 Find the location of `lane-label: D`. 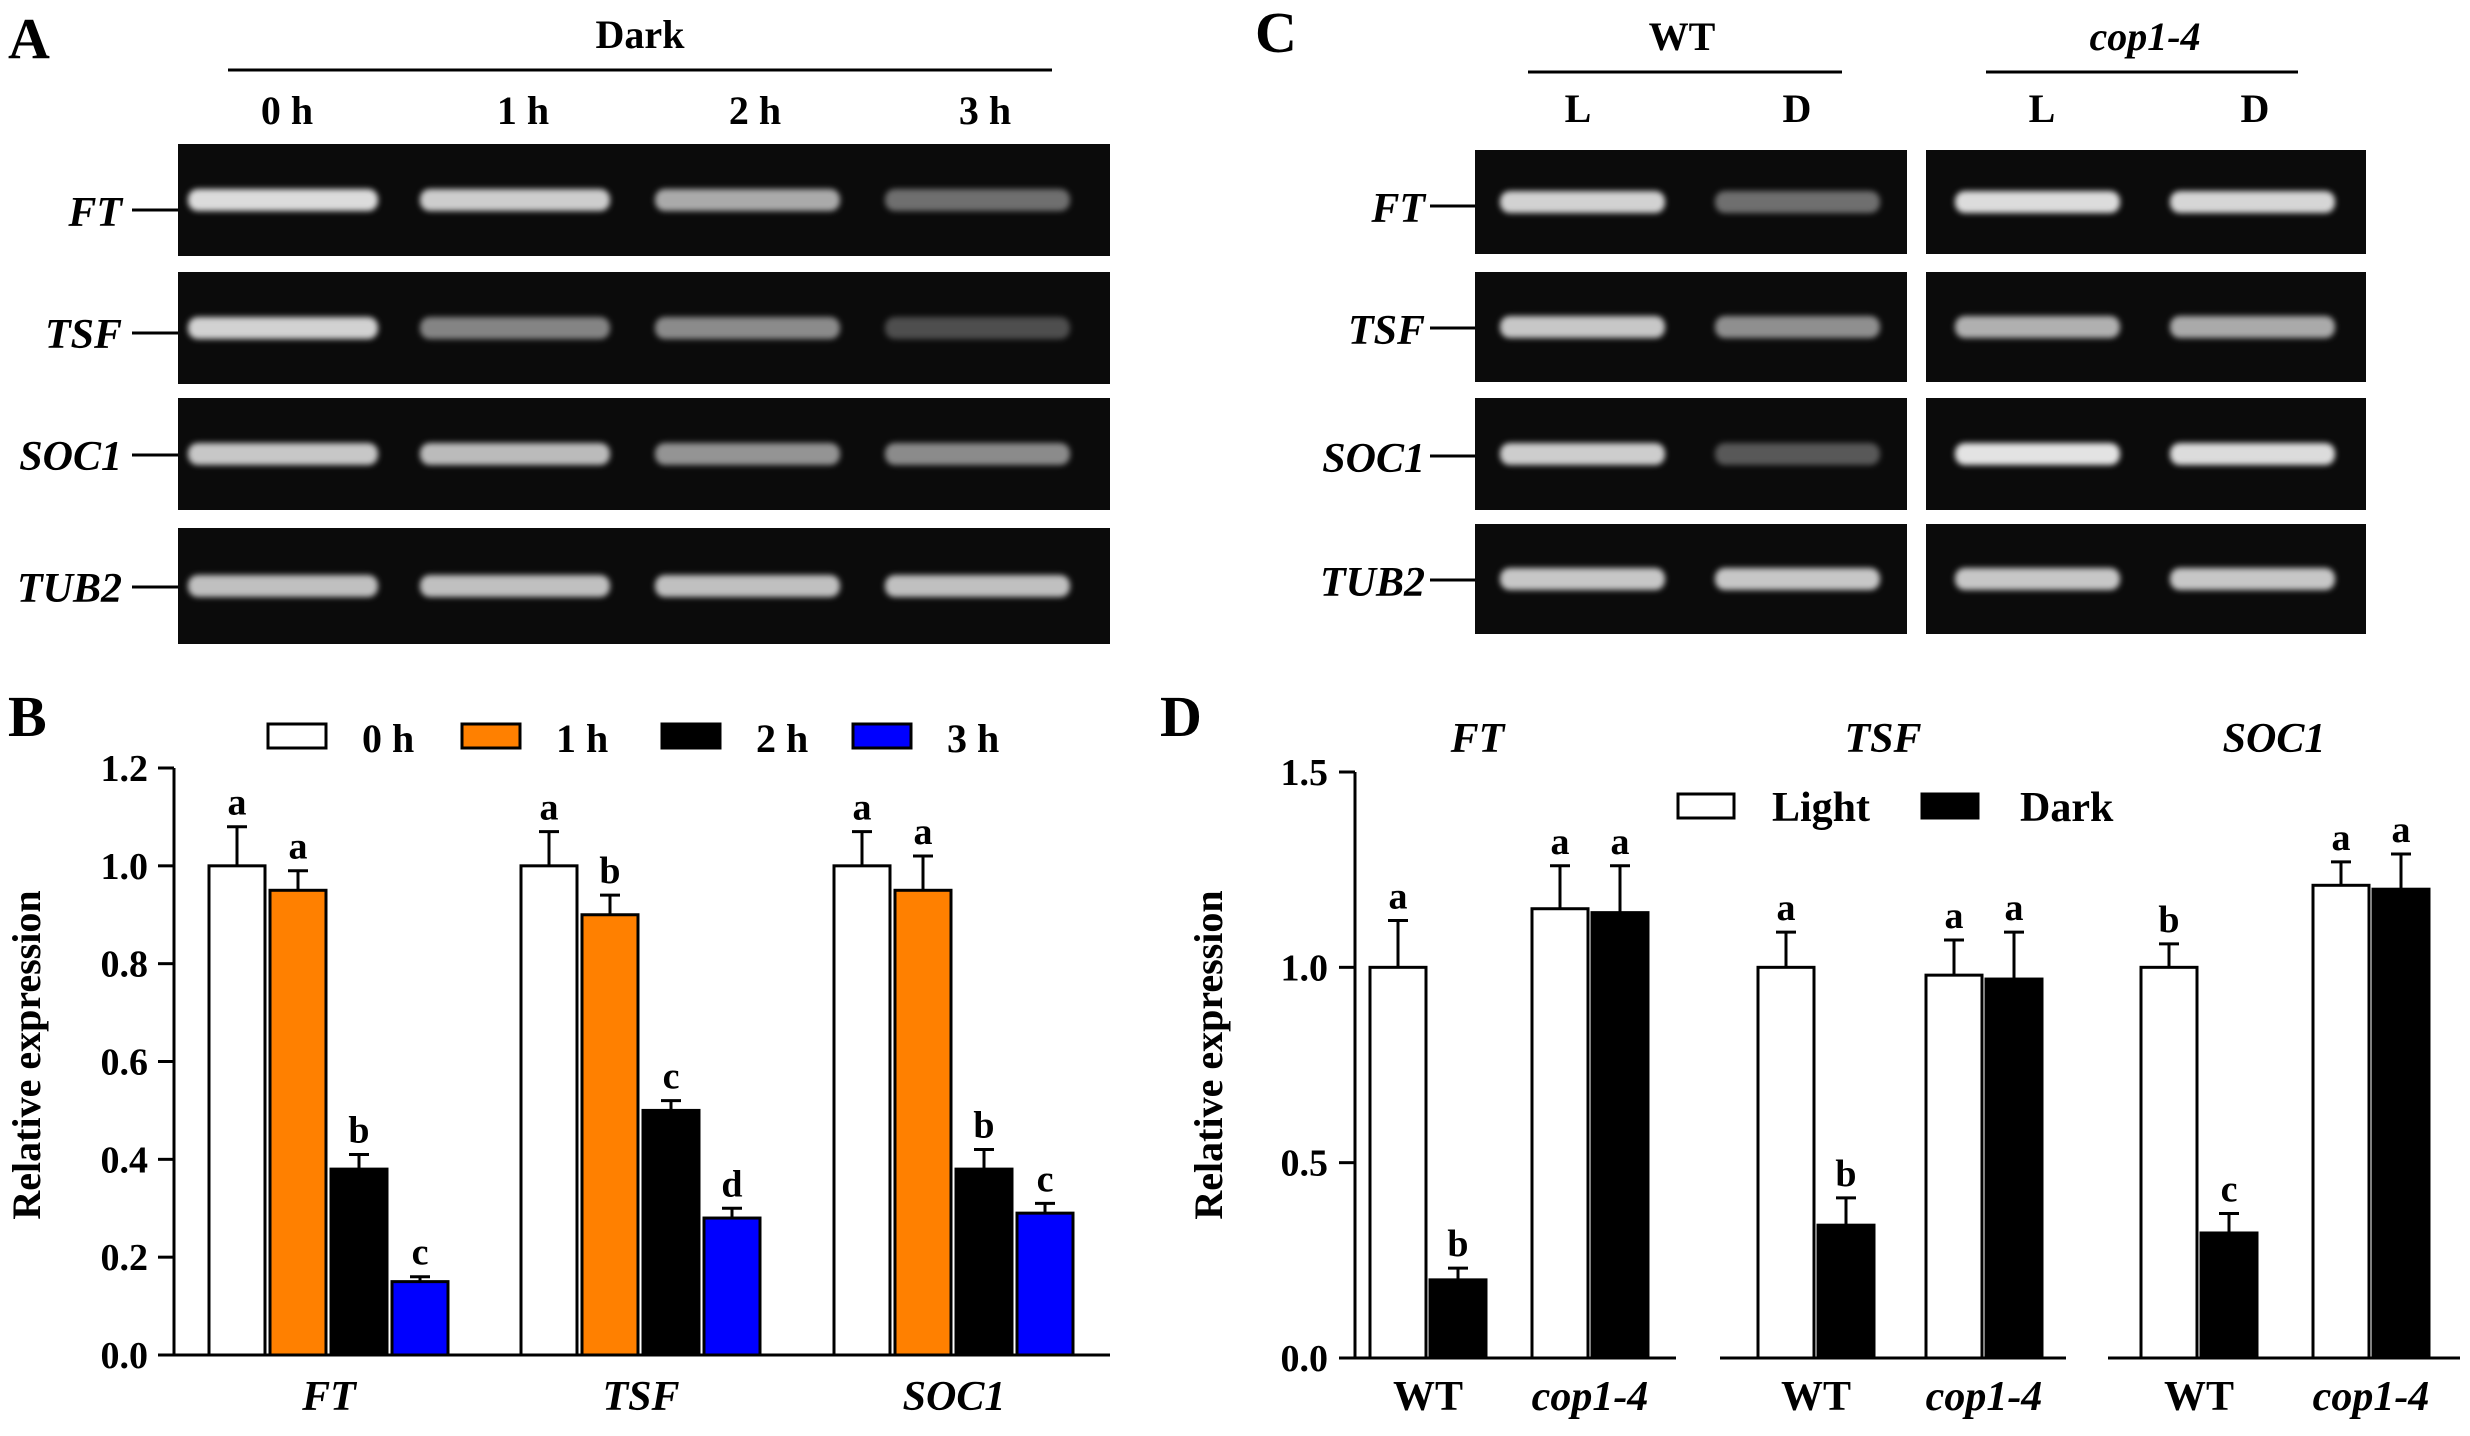

lane-label: D is located at coordinates (2255, 108).